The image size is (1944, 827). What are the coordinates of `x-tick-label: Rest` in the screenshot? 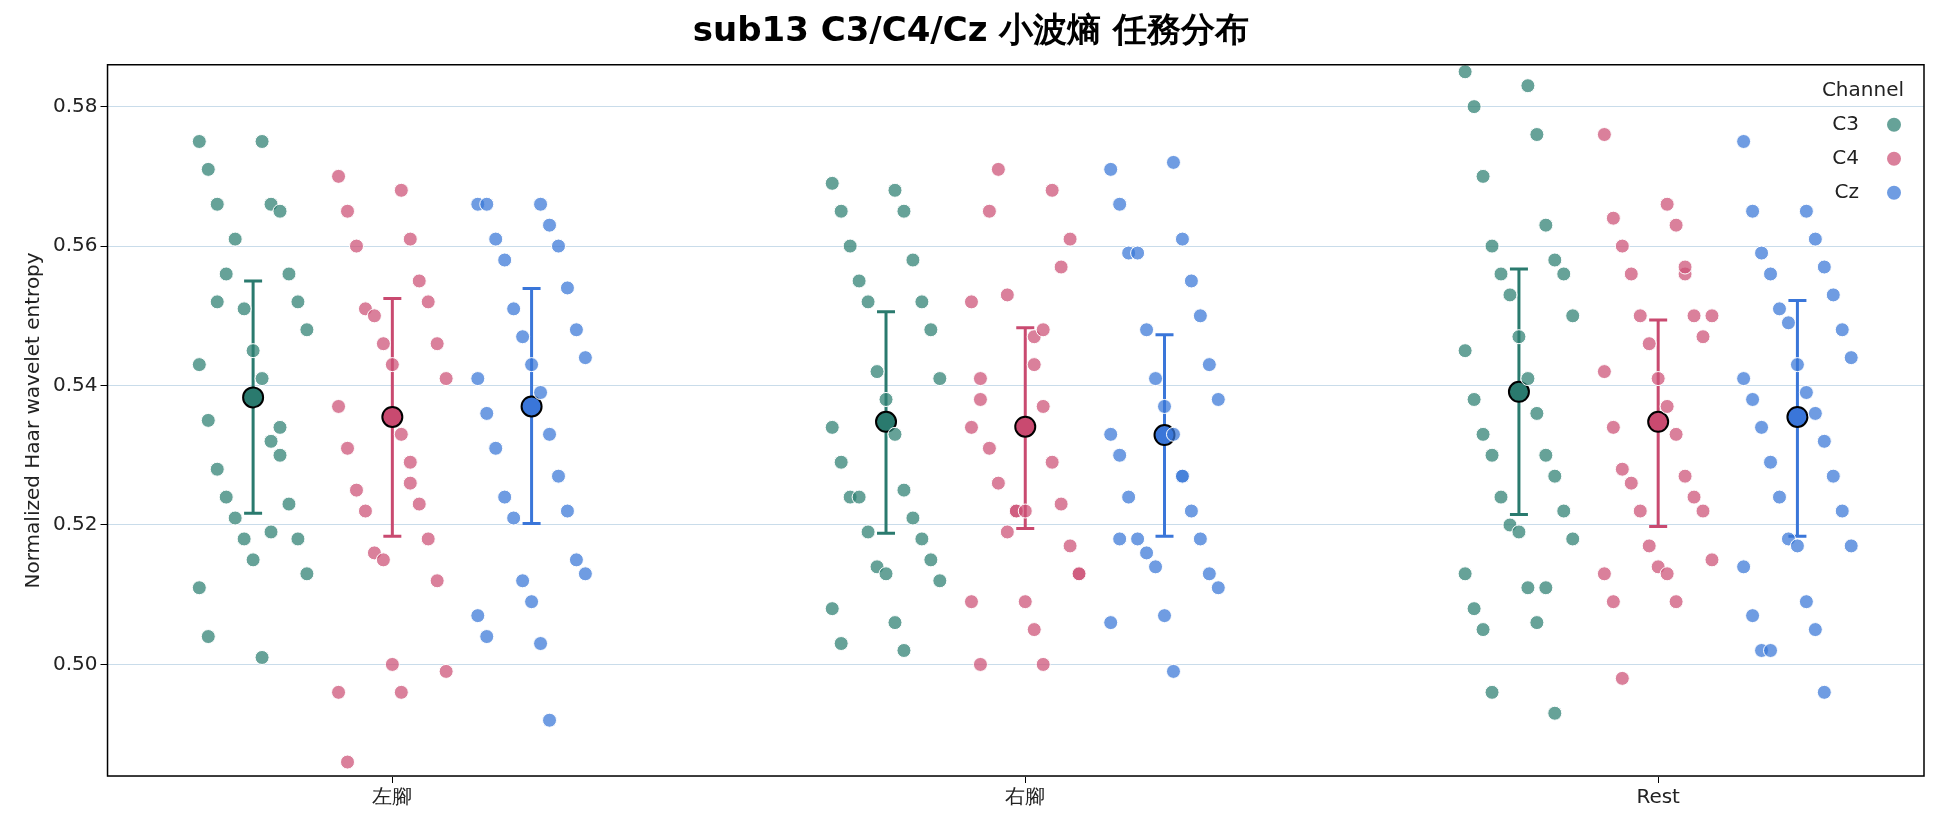 It's located at (1658, 796).